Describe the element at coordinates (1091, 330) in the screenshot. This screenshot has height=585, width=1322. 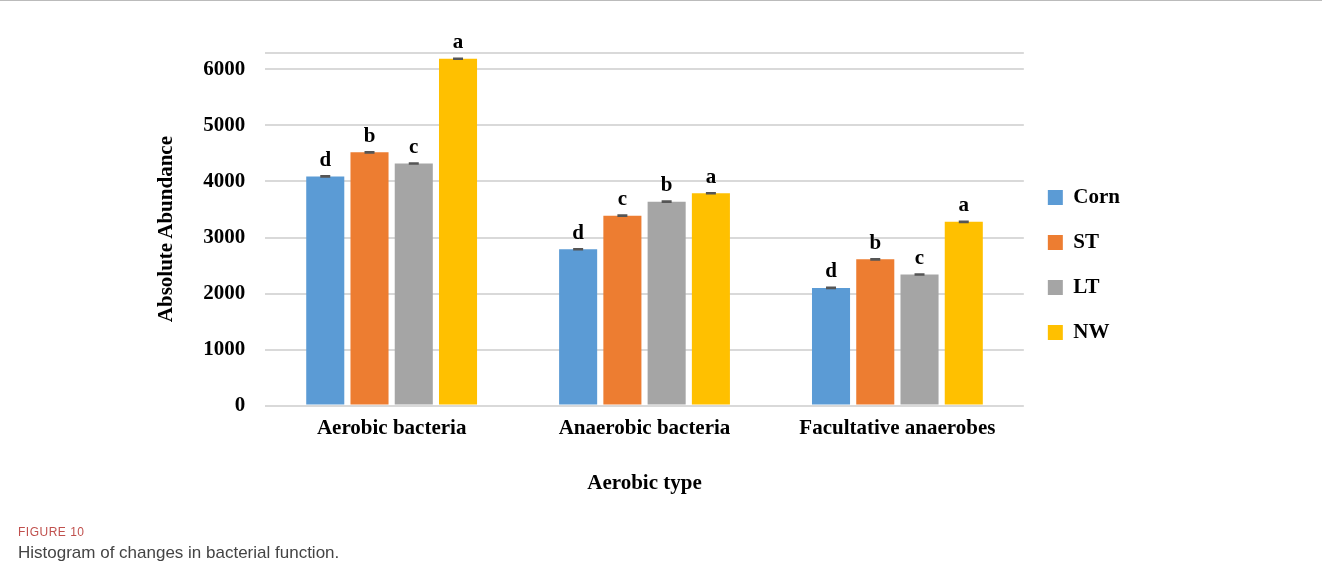
I see `legend-label: NW` at that location.